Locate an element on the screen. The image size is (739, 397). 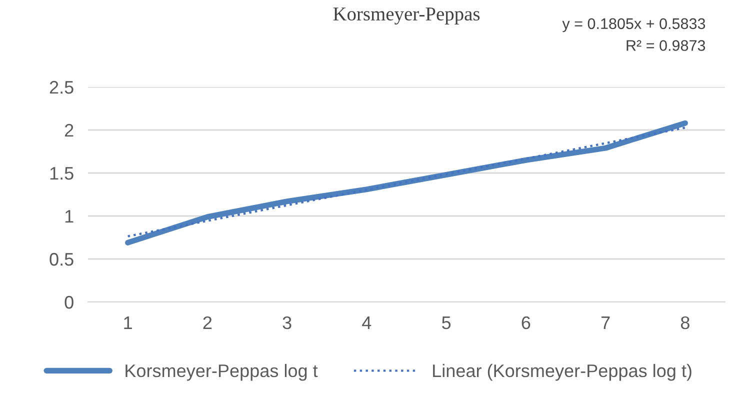
legend-label: Korsmeyer-Peppas log t is located at coordinates (222, 372).